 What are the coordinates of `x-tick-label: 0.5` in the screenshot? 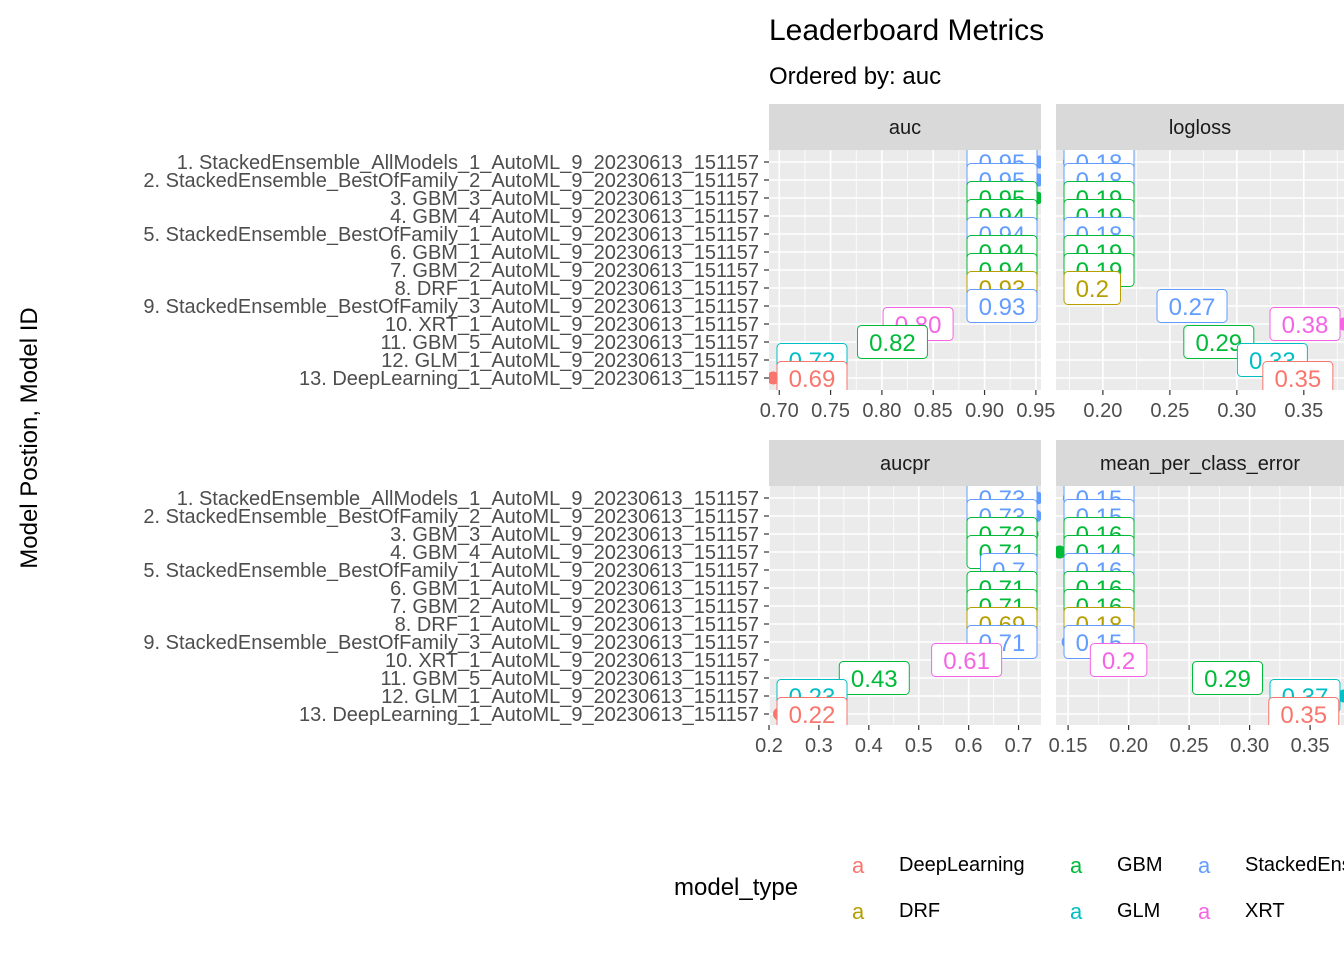 It's located at (919, 746).